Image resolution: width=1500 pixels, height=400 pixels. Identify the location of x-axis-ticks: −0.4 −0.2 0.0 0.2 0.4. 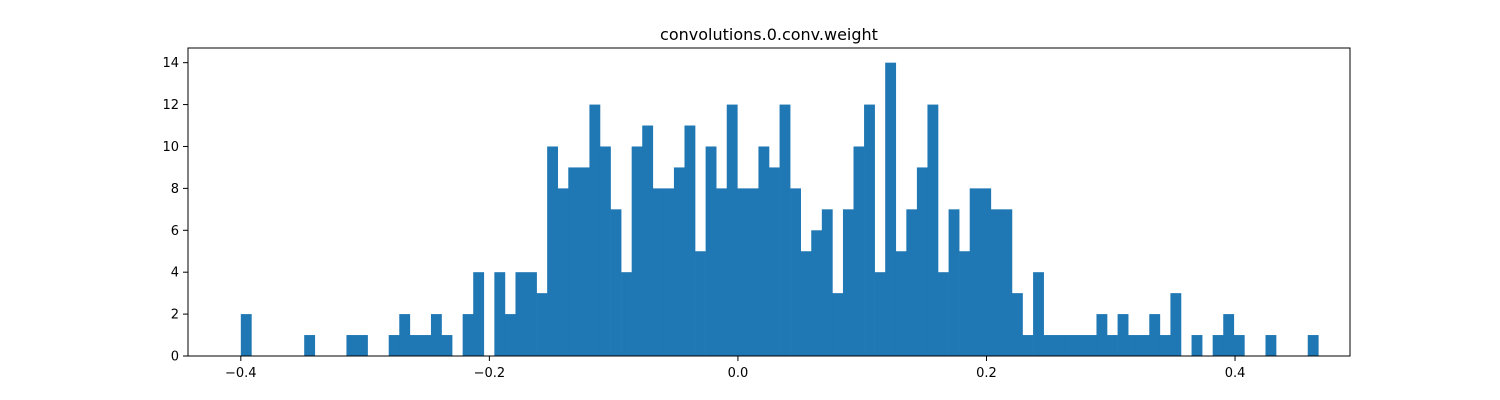
(735, 368).